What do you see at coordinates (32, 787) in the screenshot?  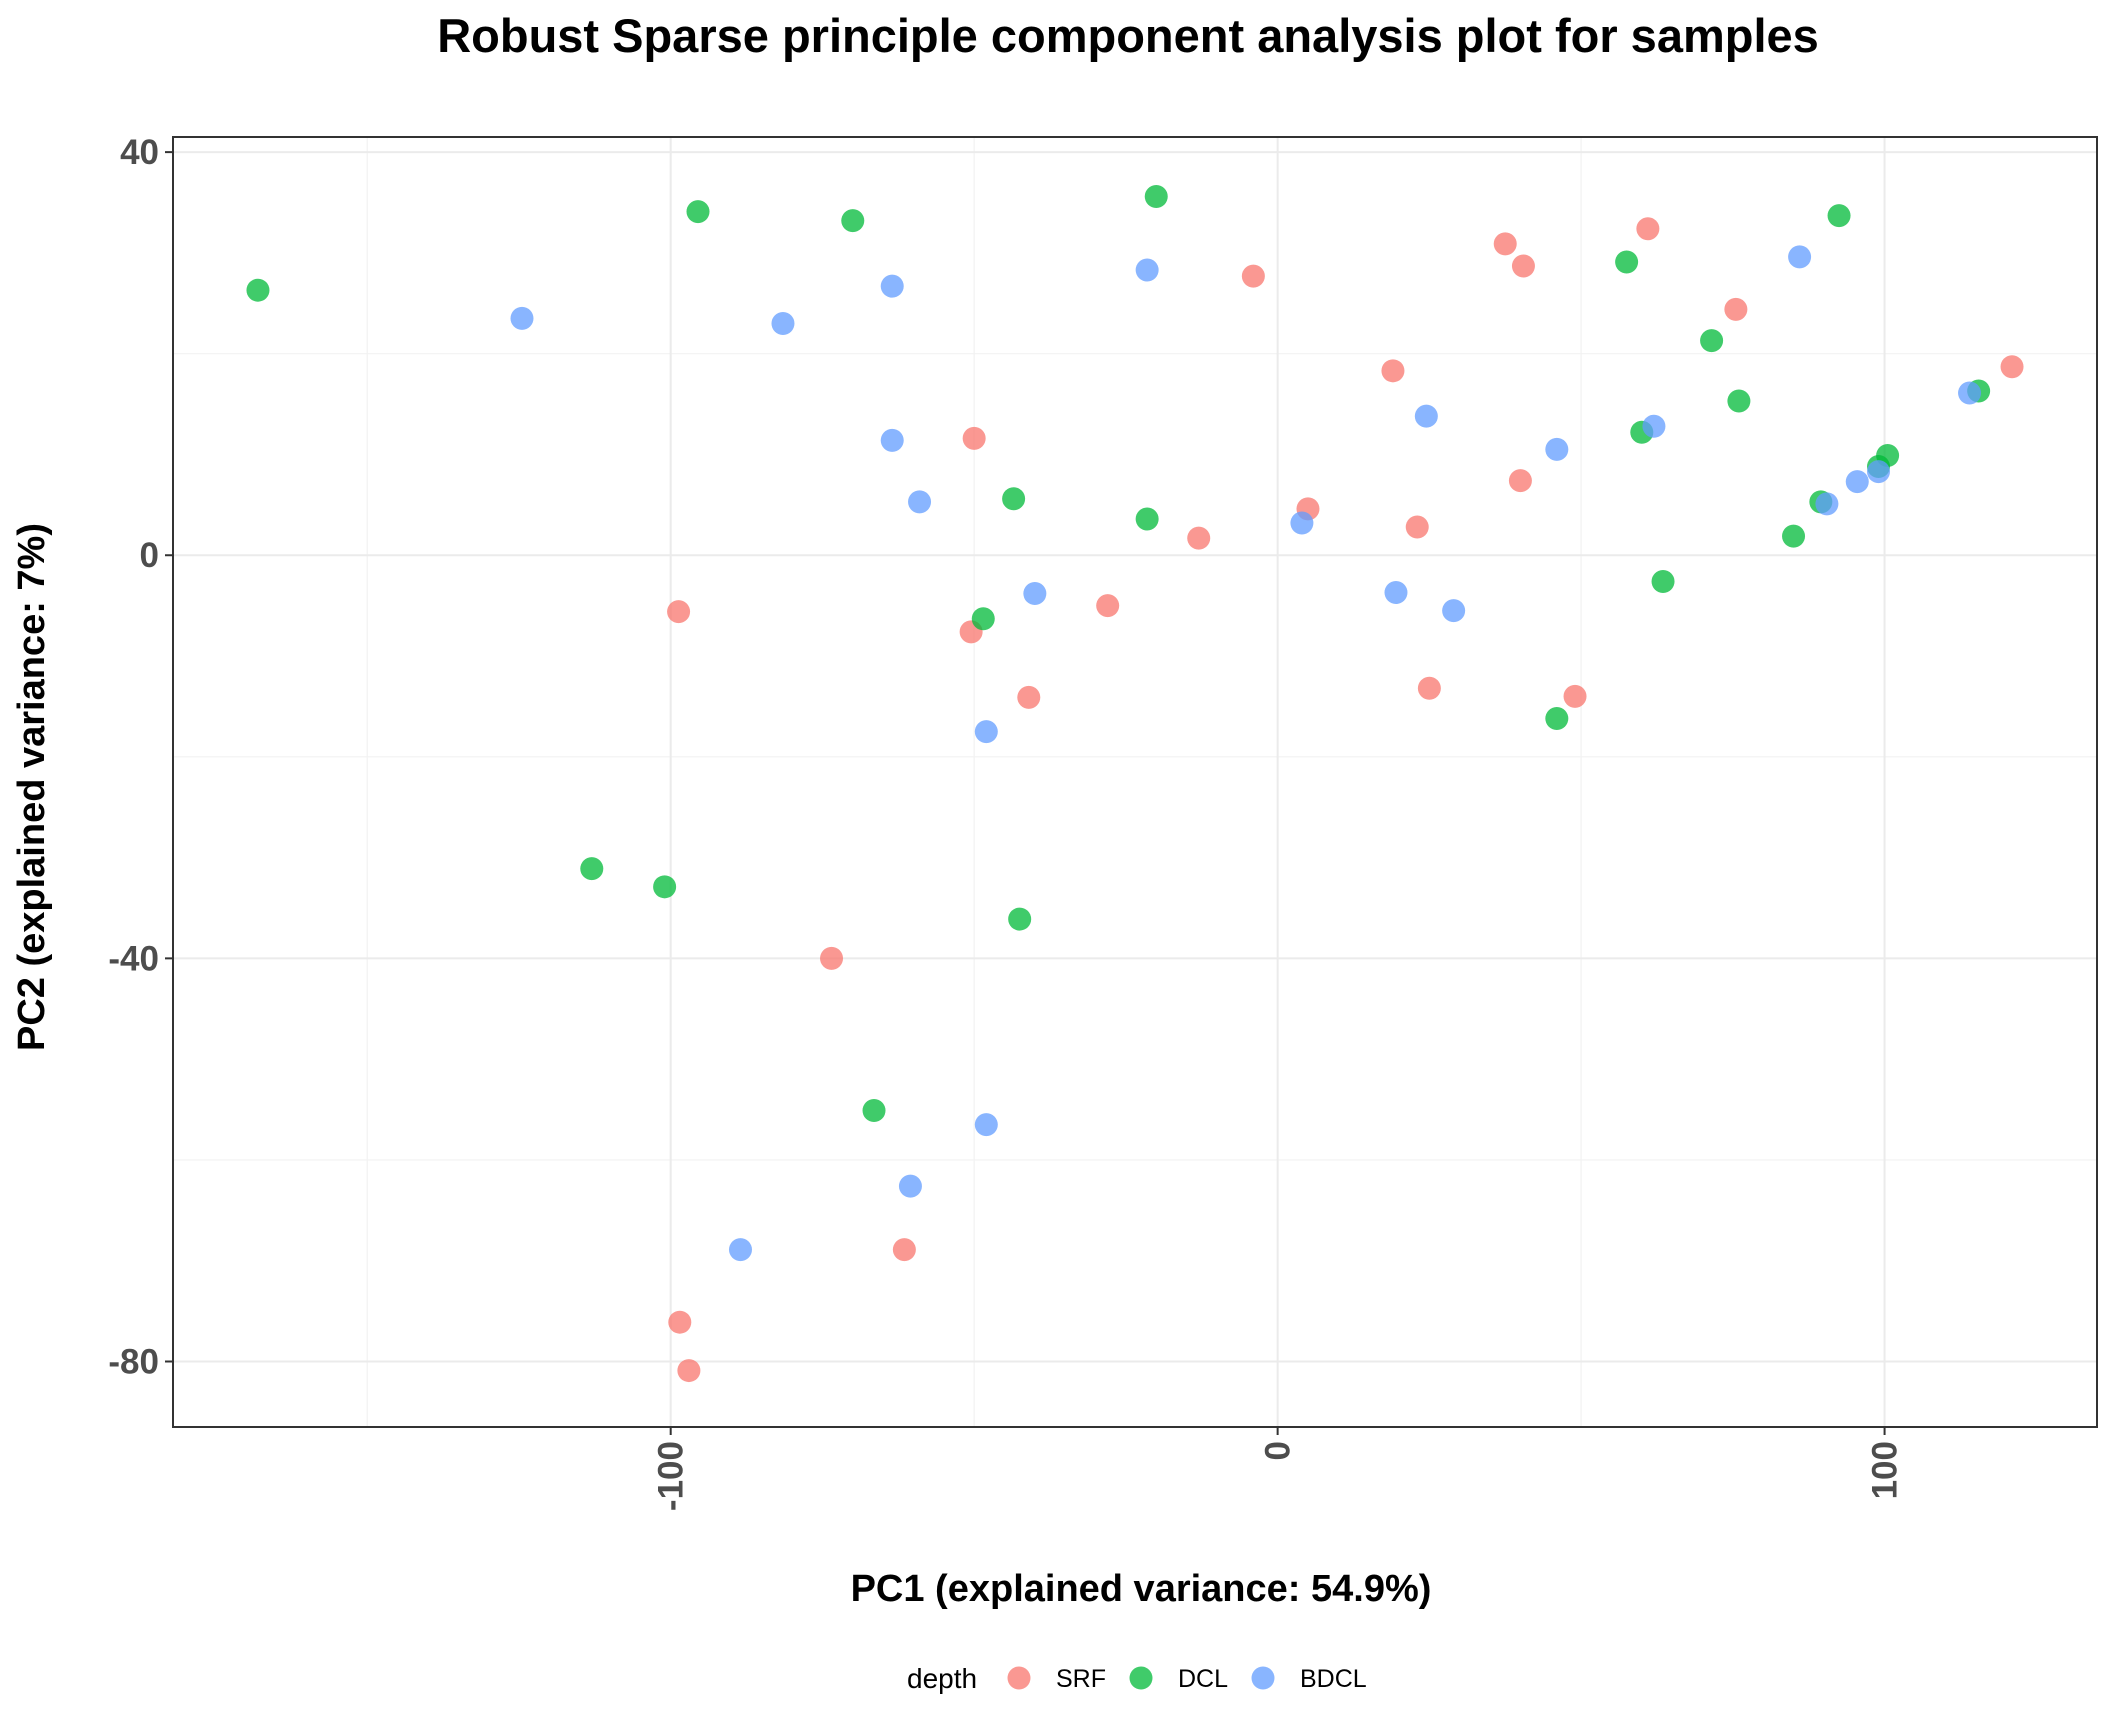 I see `y-axis-title: PC2 (explained variance: 7%)` at bounding box center [32, 787].